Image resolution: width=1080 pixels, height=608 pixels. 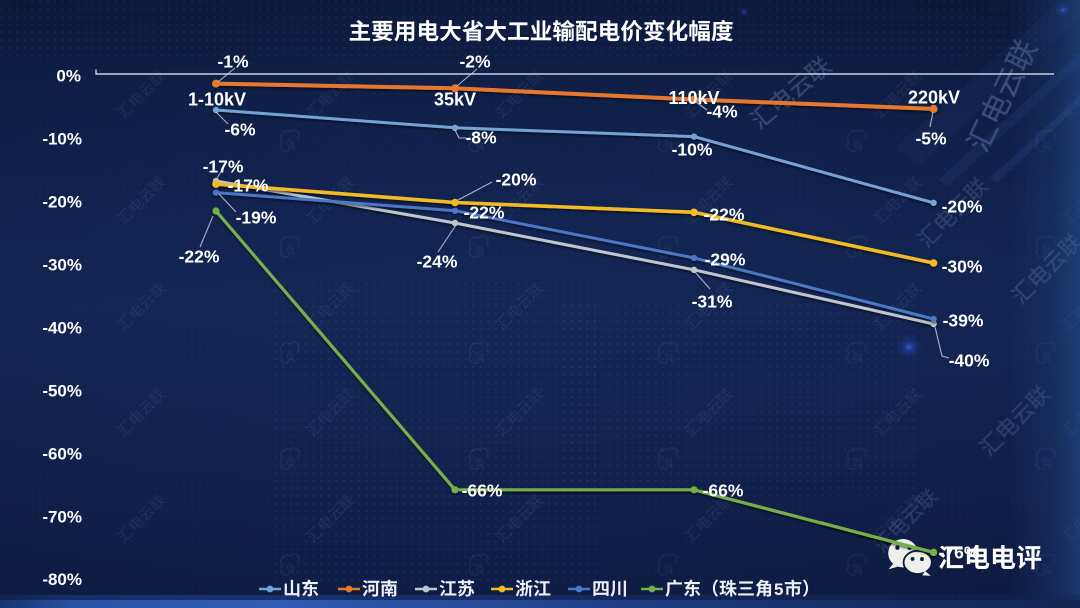 What do you see at coordinates (693, 98) in the screenshot?
I see `svg-text: 110kV` at bounding box center [693, 98].